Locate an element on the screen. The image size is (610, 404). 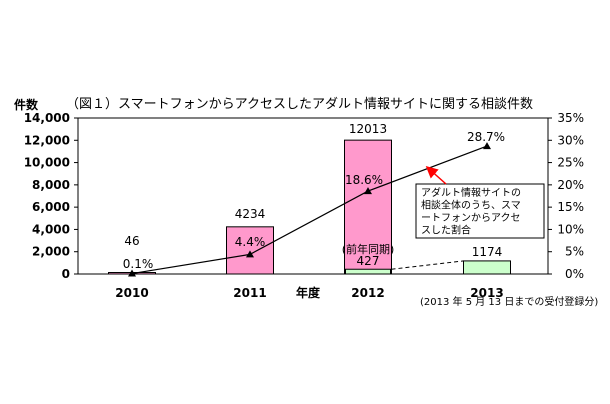
inset-bar is located at coordinates (368, 271).